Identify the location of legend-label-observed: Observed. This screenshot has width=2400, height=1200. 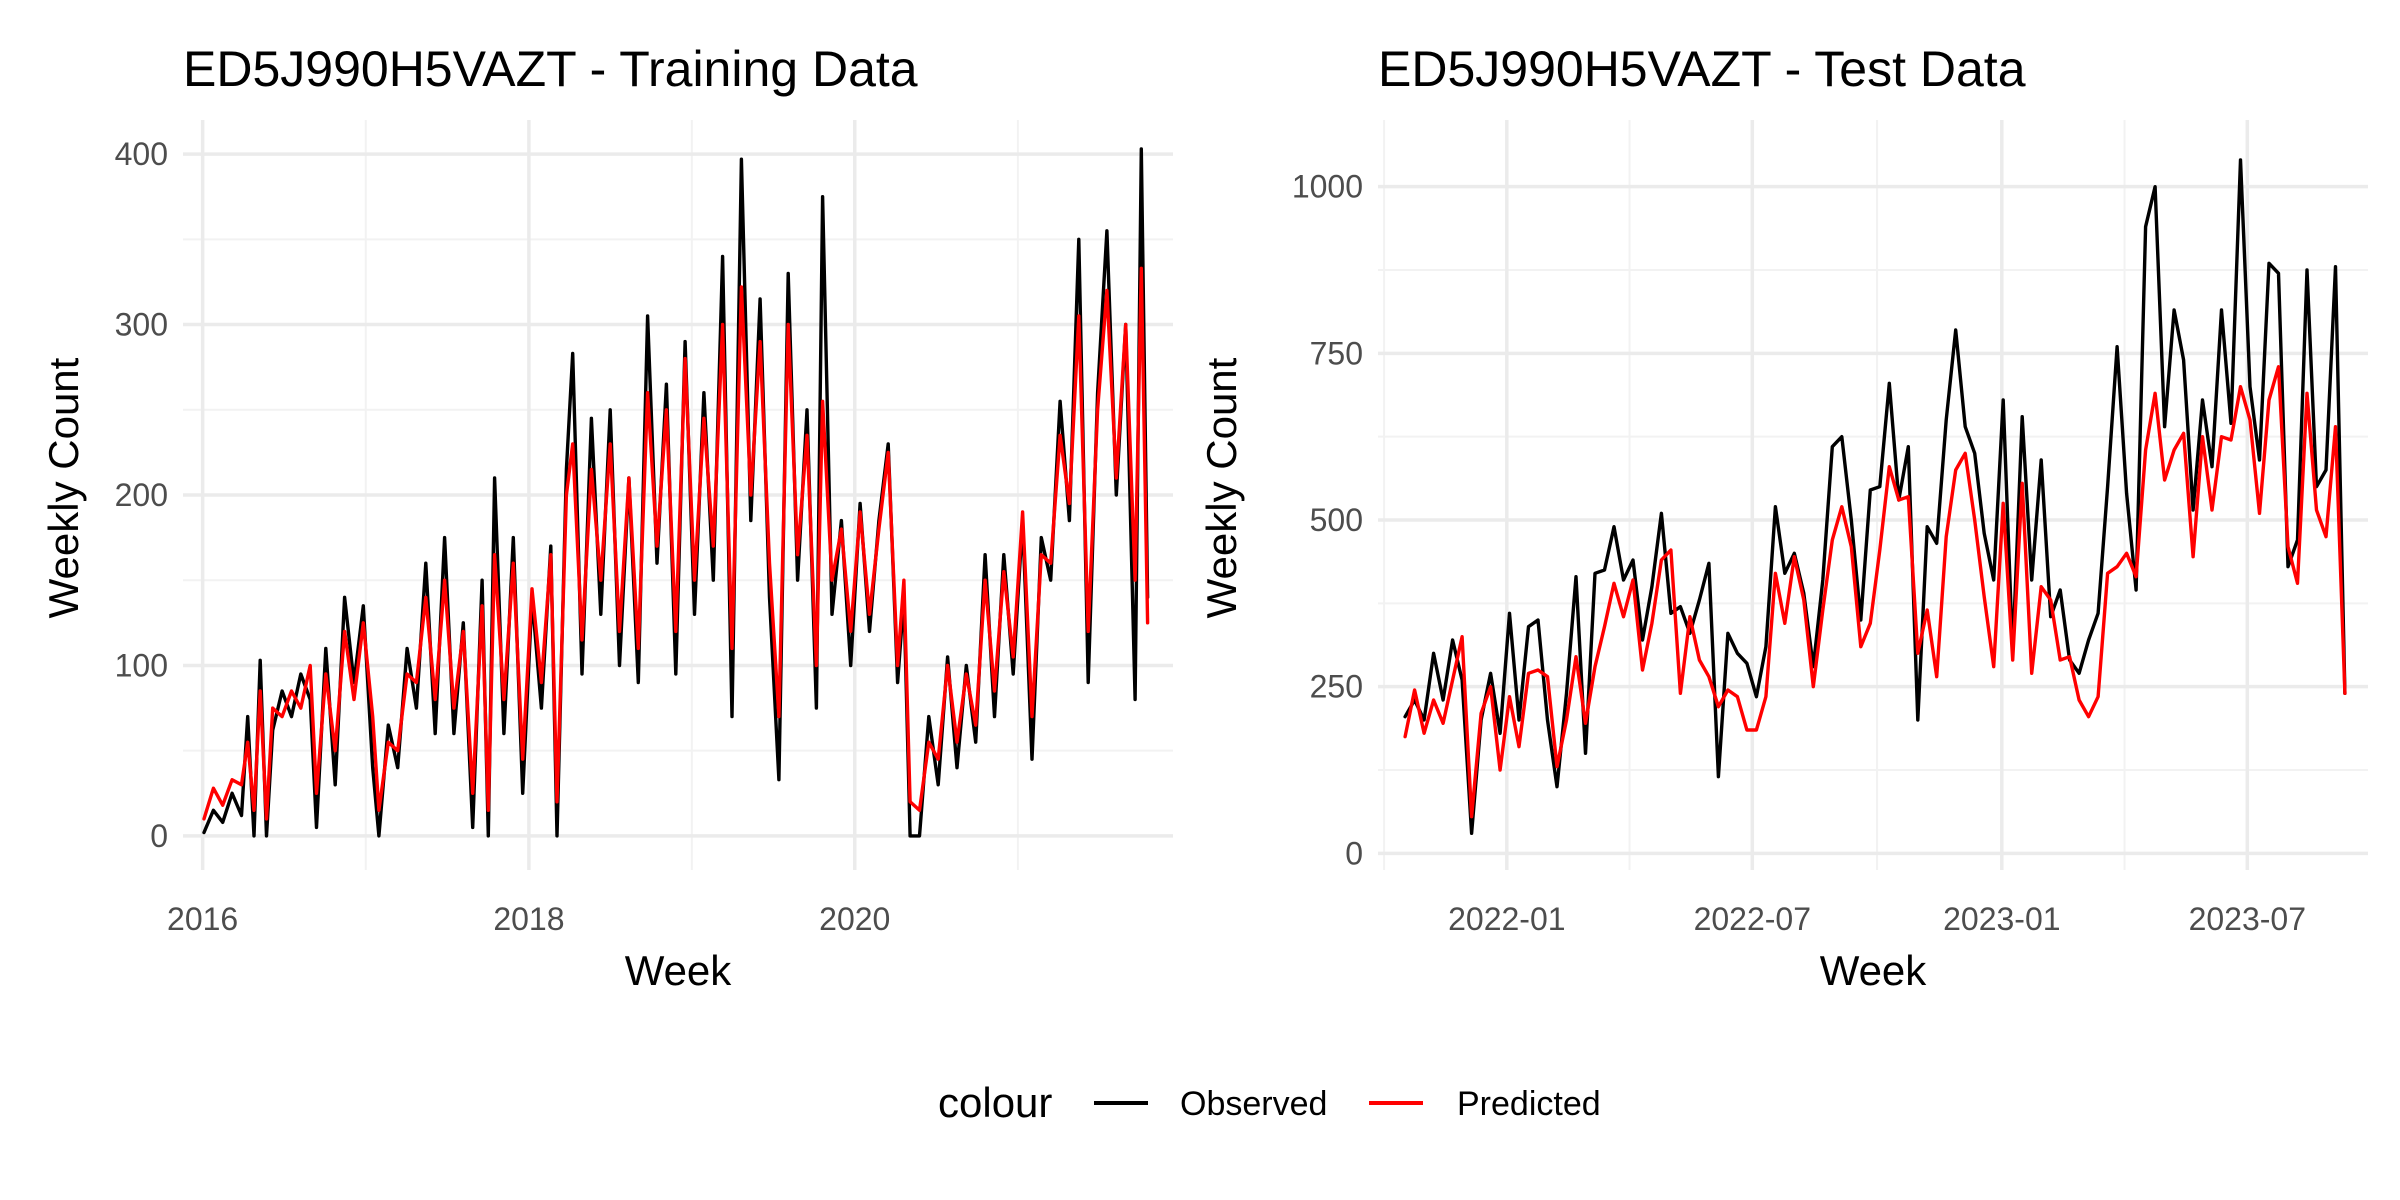
(1253, 1104).